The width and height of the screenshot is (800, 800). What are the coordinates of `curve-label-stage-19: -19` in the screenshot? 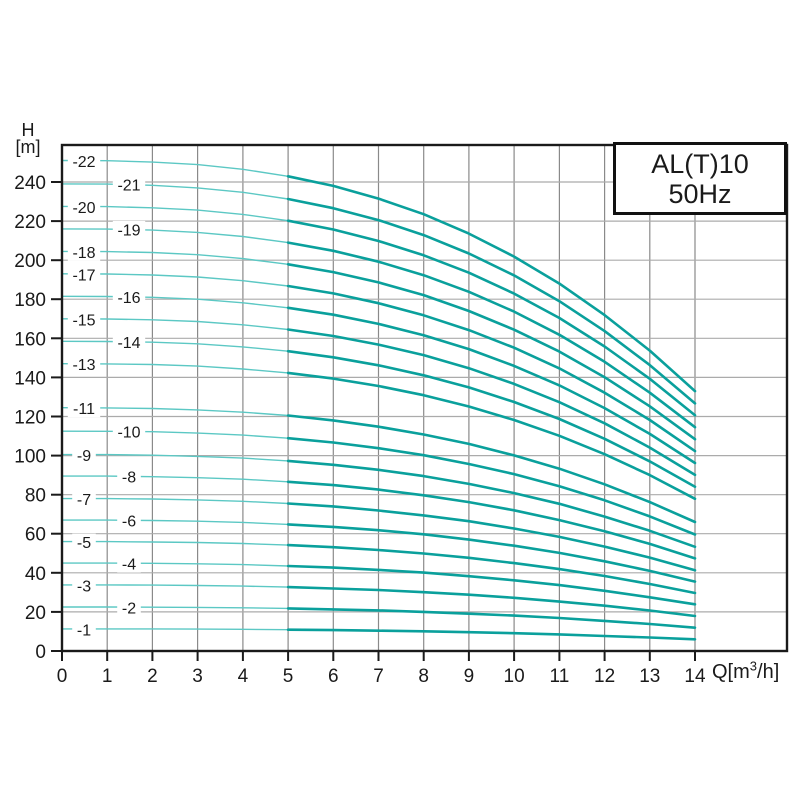 It's located at (128, 230).